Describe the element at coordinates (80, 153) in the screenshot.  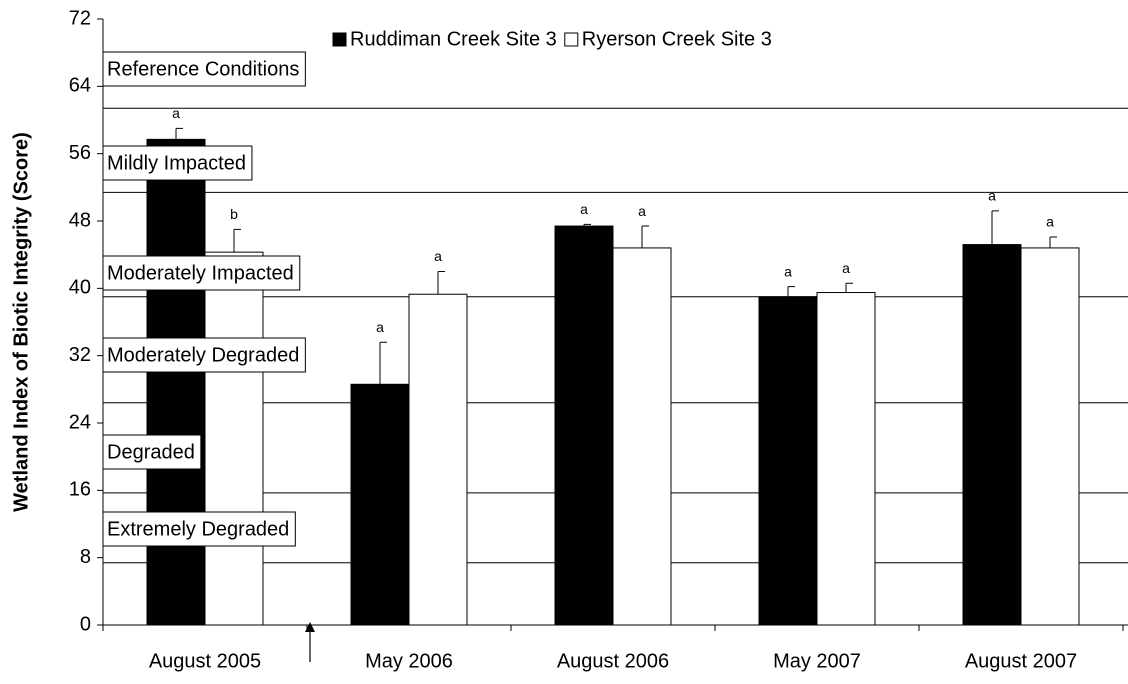
I see `y-tick-label: 56` at that location.